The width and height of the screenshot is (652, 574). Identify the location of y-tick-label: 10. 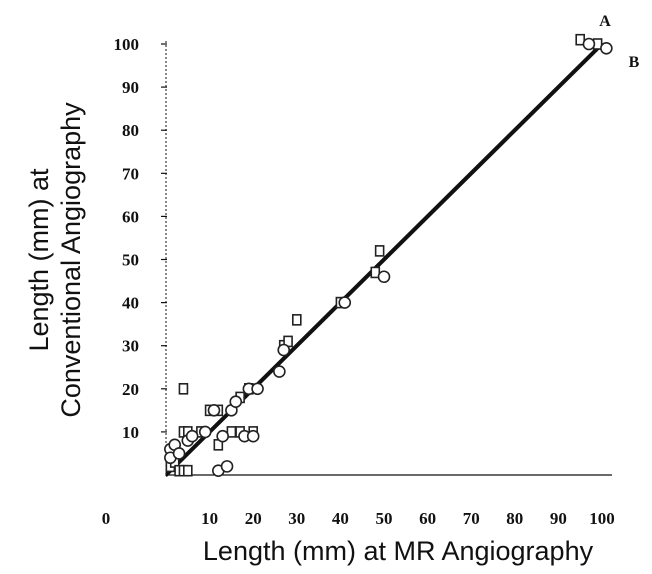
(130, 432).